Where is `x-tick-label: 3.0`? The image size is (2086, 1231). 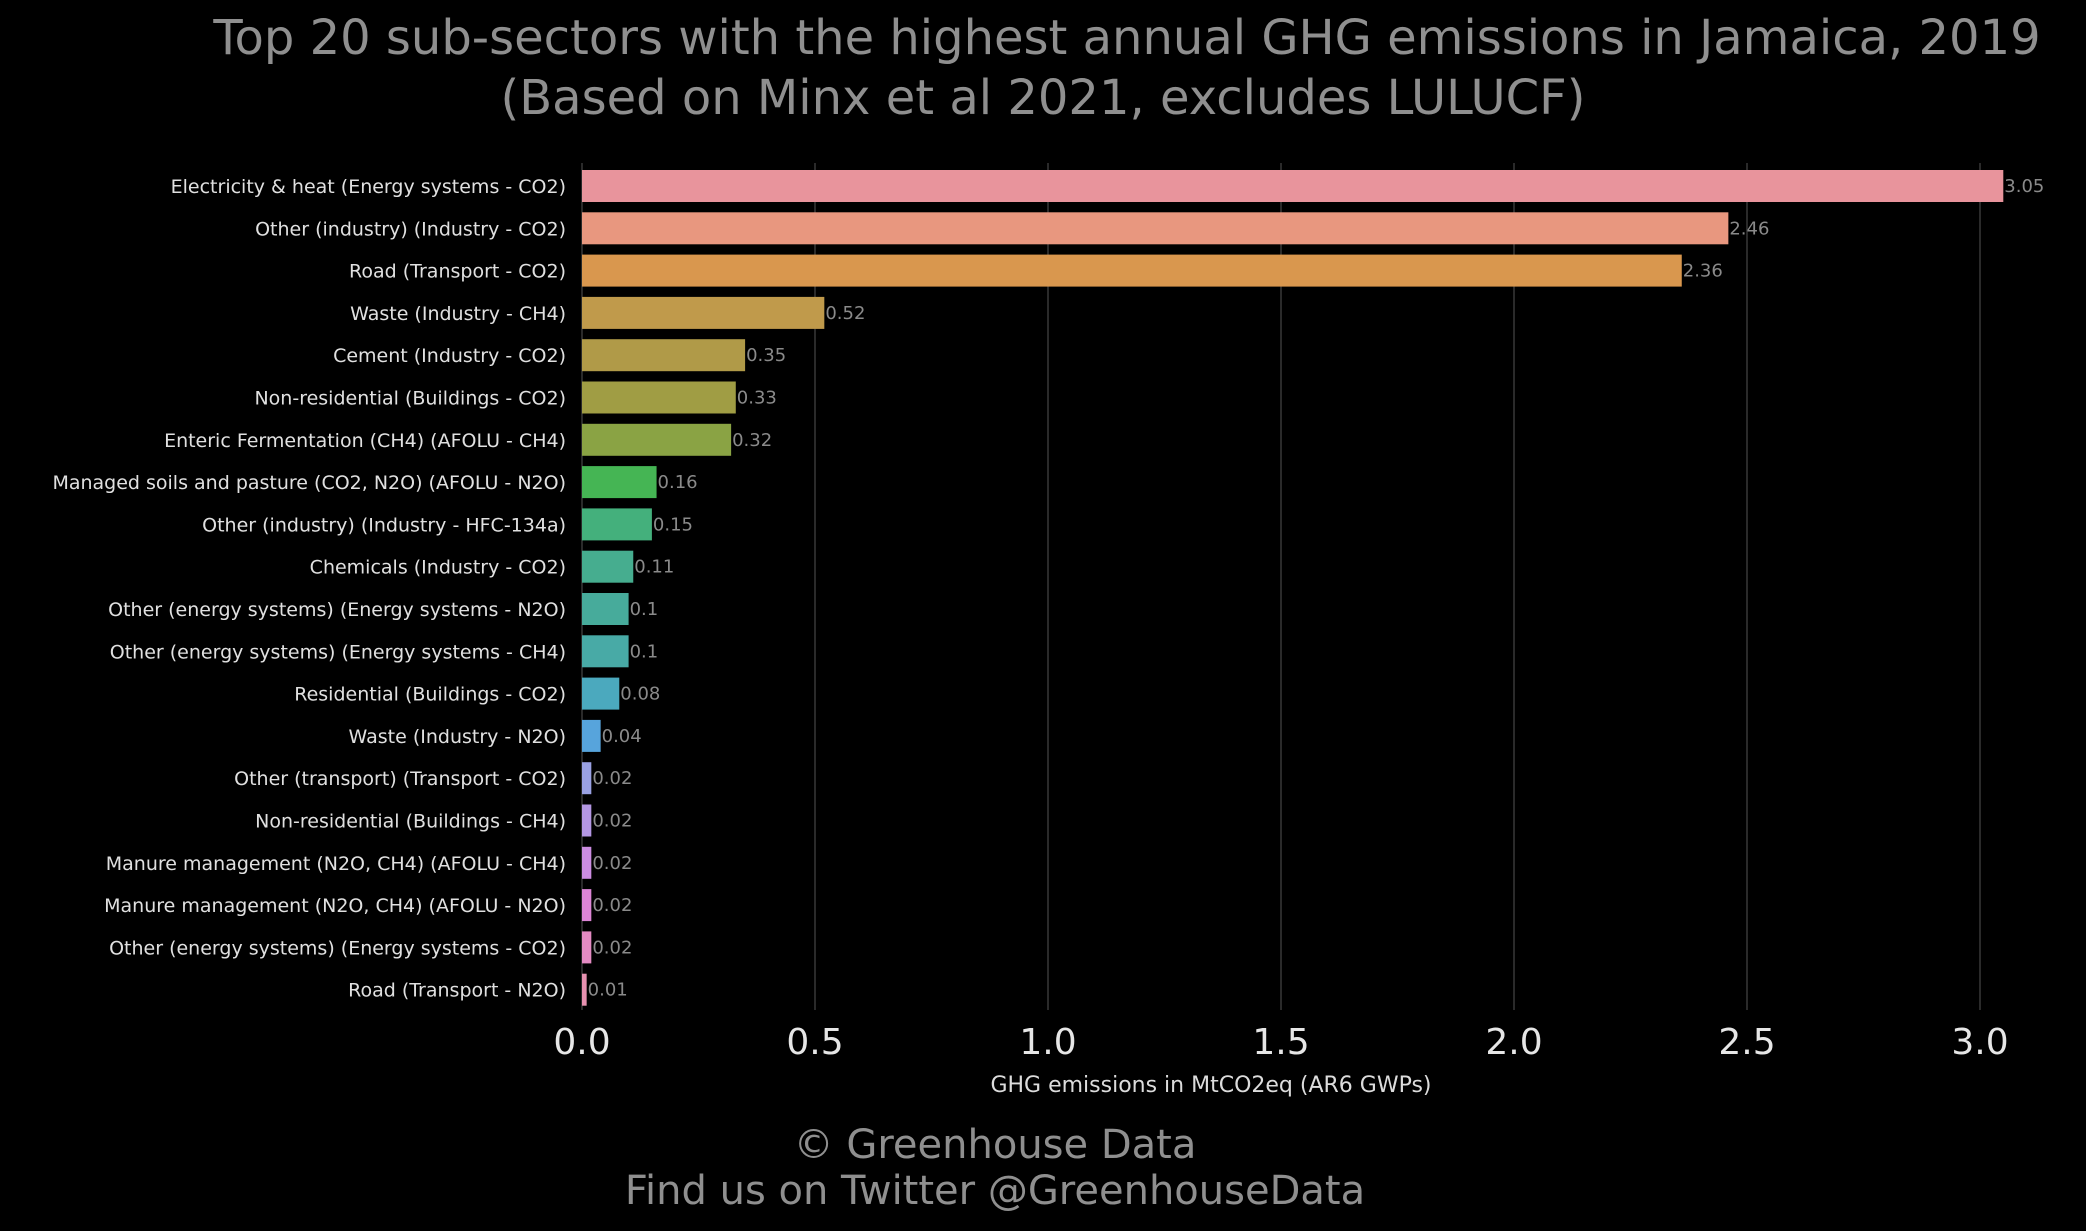
x-tick-label: 3.0 is located at coordinates (1979, 1042).